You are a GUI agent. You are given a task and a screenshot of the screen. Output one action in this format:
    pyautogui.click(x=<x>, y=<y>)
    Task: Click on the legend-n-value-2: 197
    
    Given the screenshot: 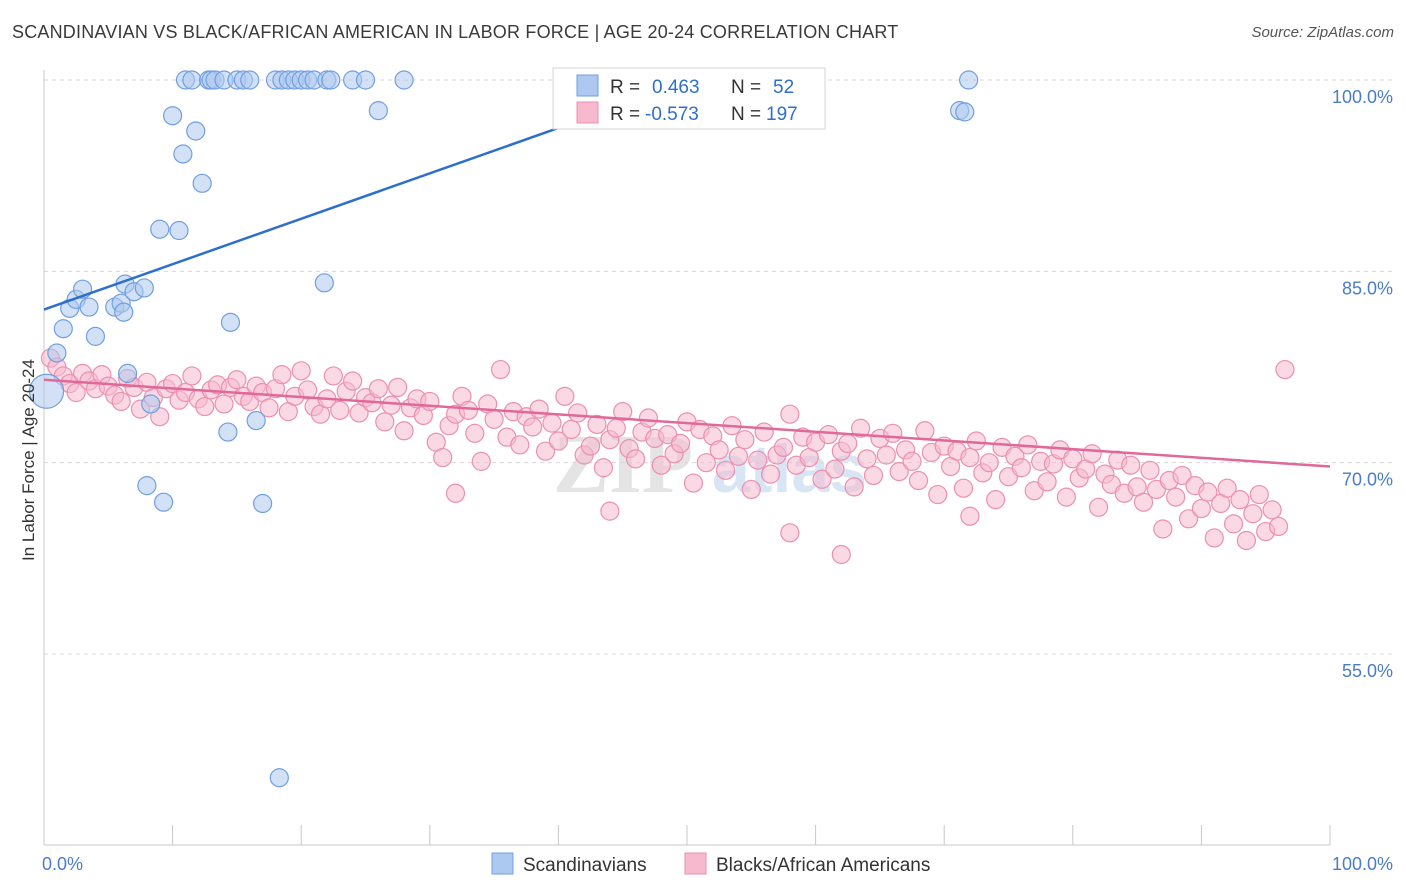 What is the action you would take?
    pyautogui.click(x=782, y=114)
    